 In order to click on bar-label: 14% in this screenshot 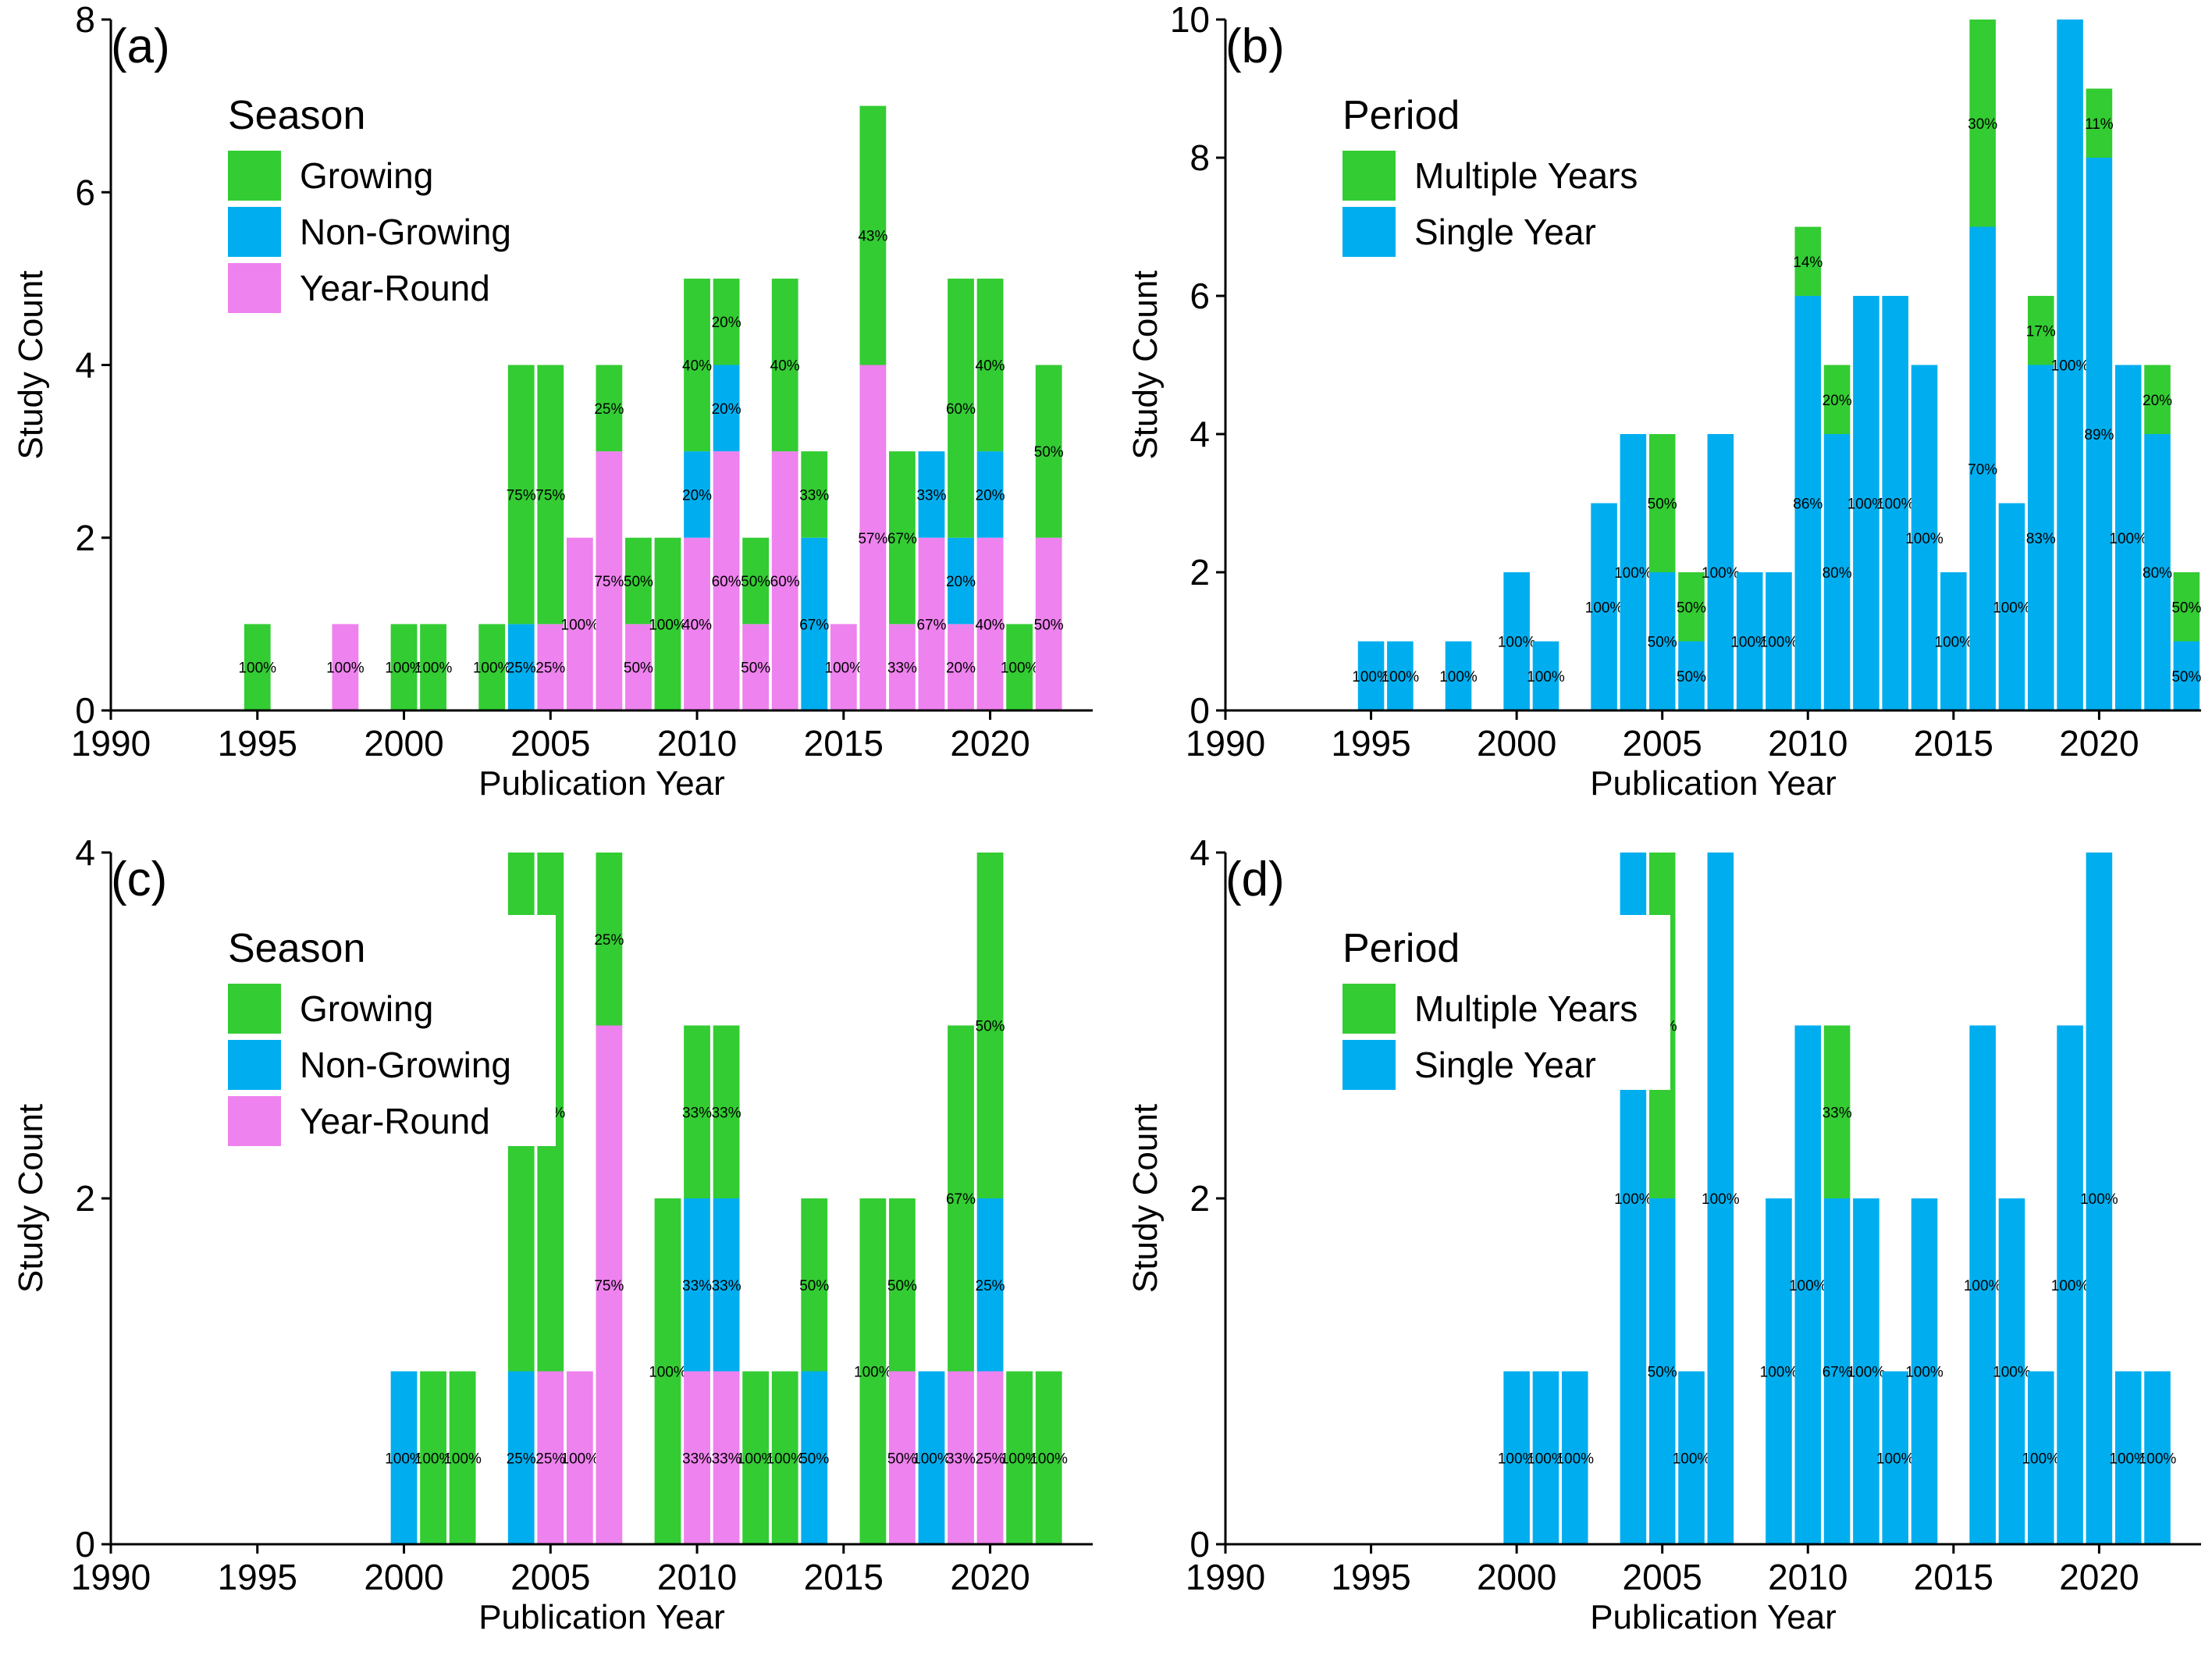, I will do `click(1808, 263)`.